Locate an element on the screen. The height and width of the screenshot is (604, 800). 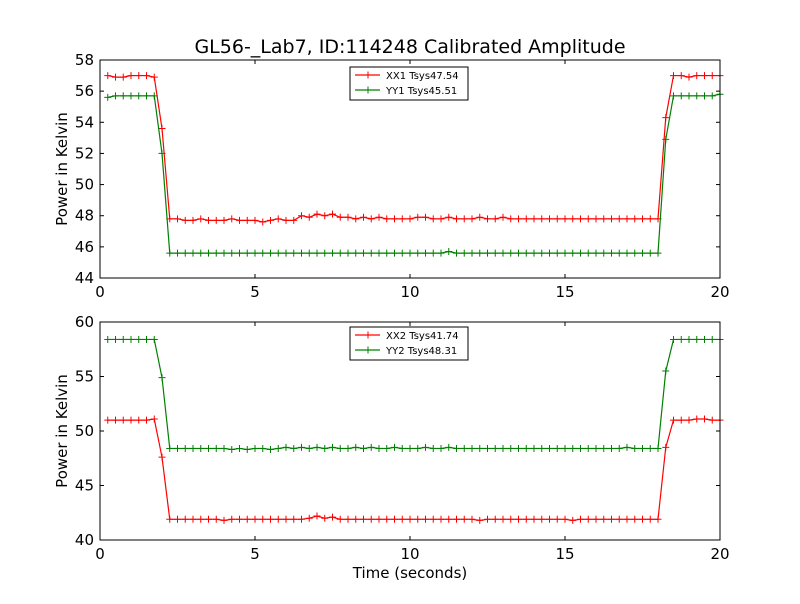
x-tick-label: 10 is located at coordinates (409, 554).